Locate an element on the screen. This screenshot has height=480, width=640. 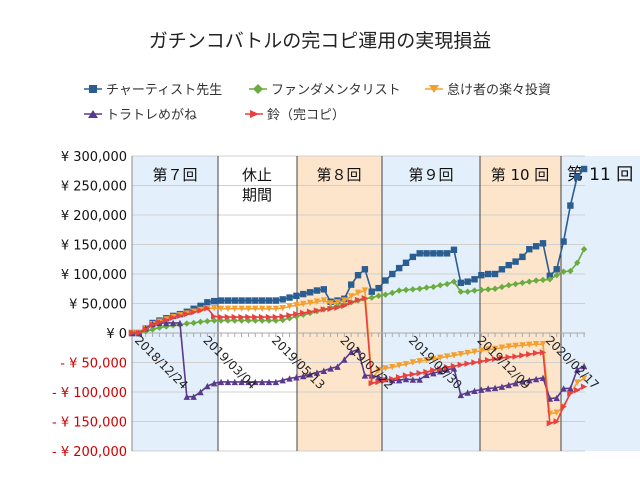
section-label-line: 第７回 is located at coordinates (174, 175).